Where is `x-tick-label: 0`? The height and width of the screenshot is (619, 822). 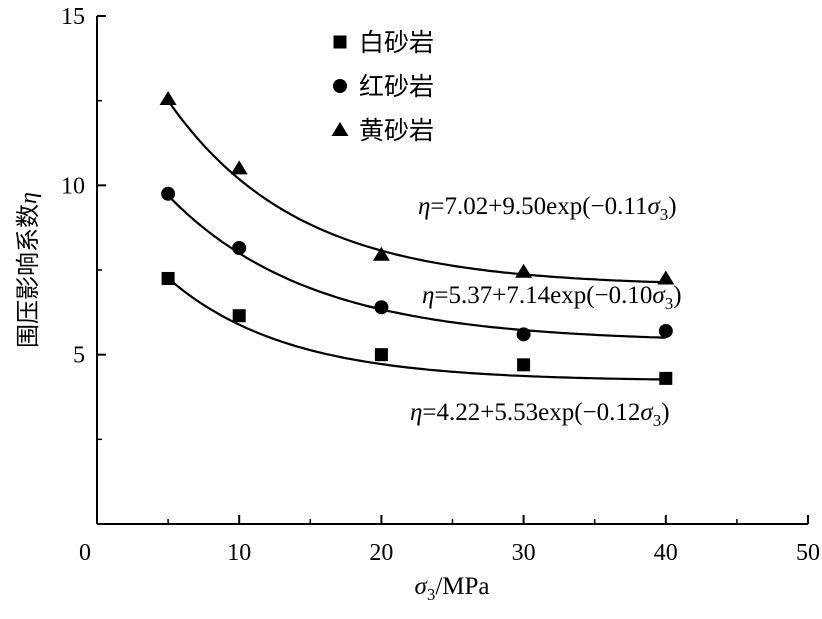
x-tick-label: 0 is located at coordinates (85, 553).